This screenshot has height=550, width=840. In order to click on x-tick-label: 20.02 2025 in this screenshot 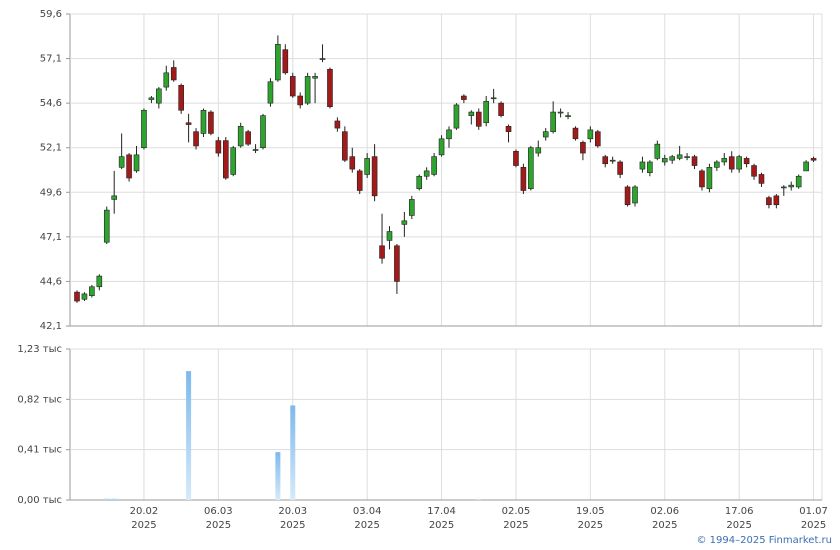, I will do `click(144, 518)`.